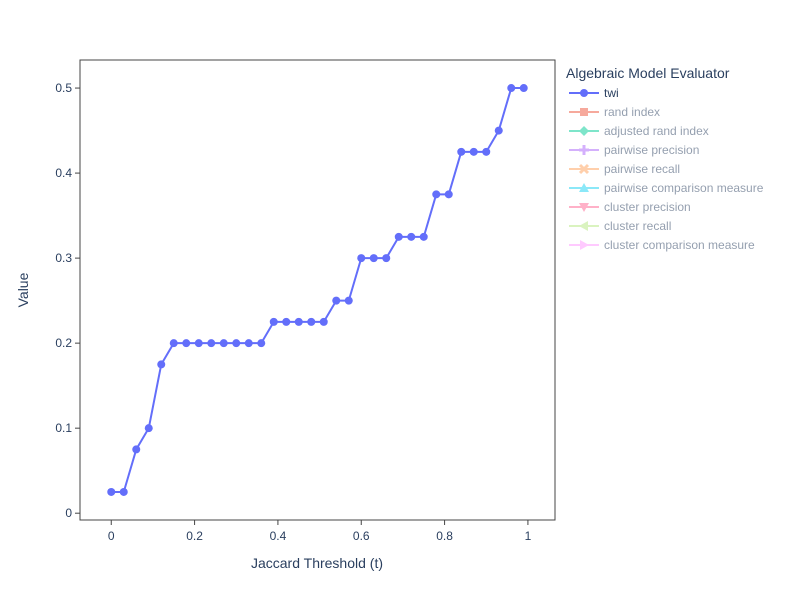 The image size is (800, 605). Describe the element at coordinates (632, 112) in the screenshot. I see `legend-label: rand index` at that location.